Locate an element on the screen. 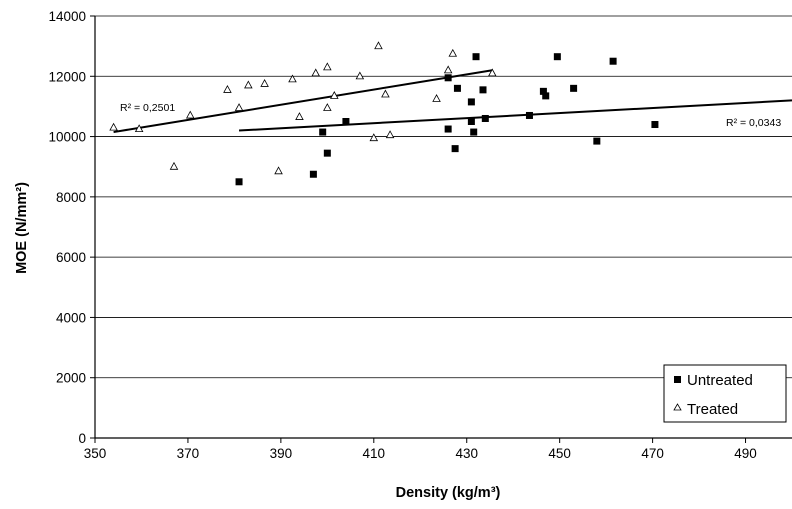  r2-label-treated: R² = 0,2501 is located at coordinates (147, 108).